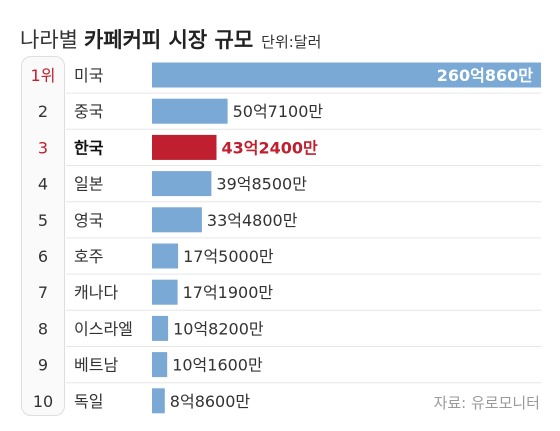 This screenshot has width=560, height=431. What do you see at coordinates (88, 401) in the screenshot?
I see `category-label: 독일` at bounding box center [88, 401].